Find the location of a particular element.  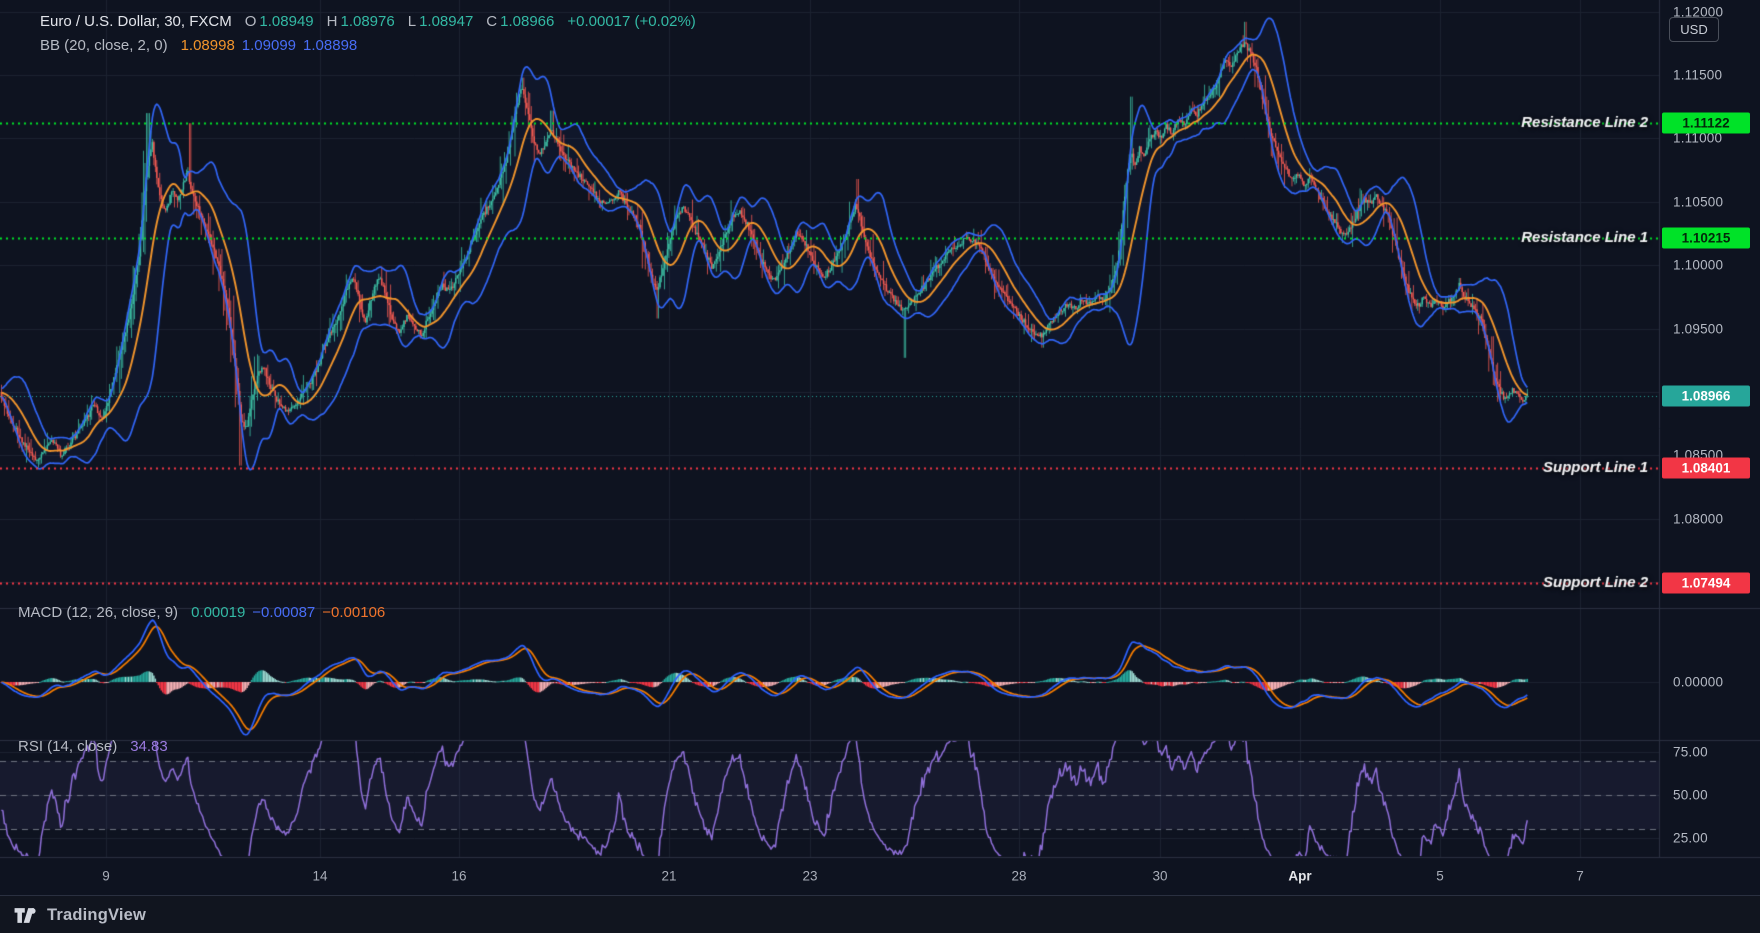

macd-label: MACD (12, 26, close, 9) is located at coordinates (98, 612).